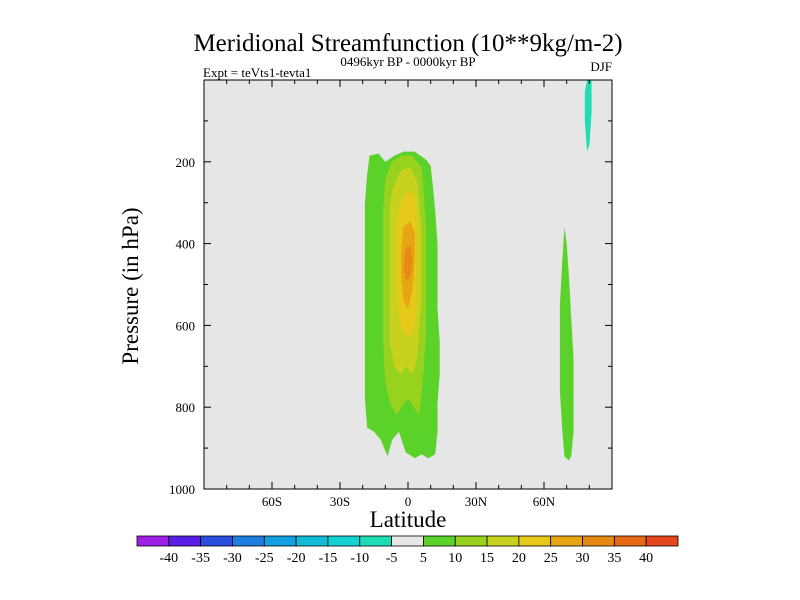 This screenshot has width=800, height=600. I want to click on y-axis-label: Pressure (in hPa), so click(130, 285).